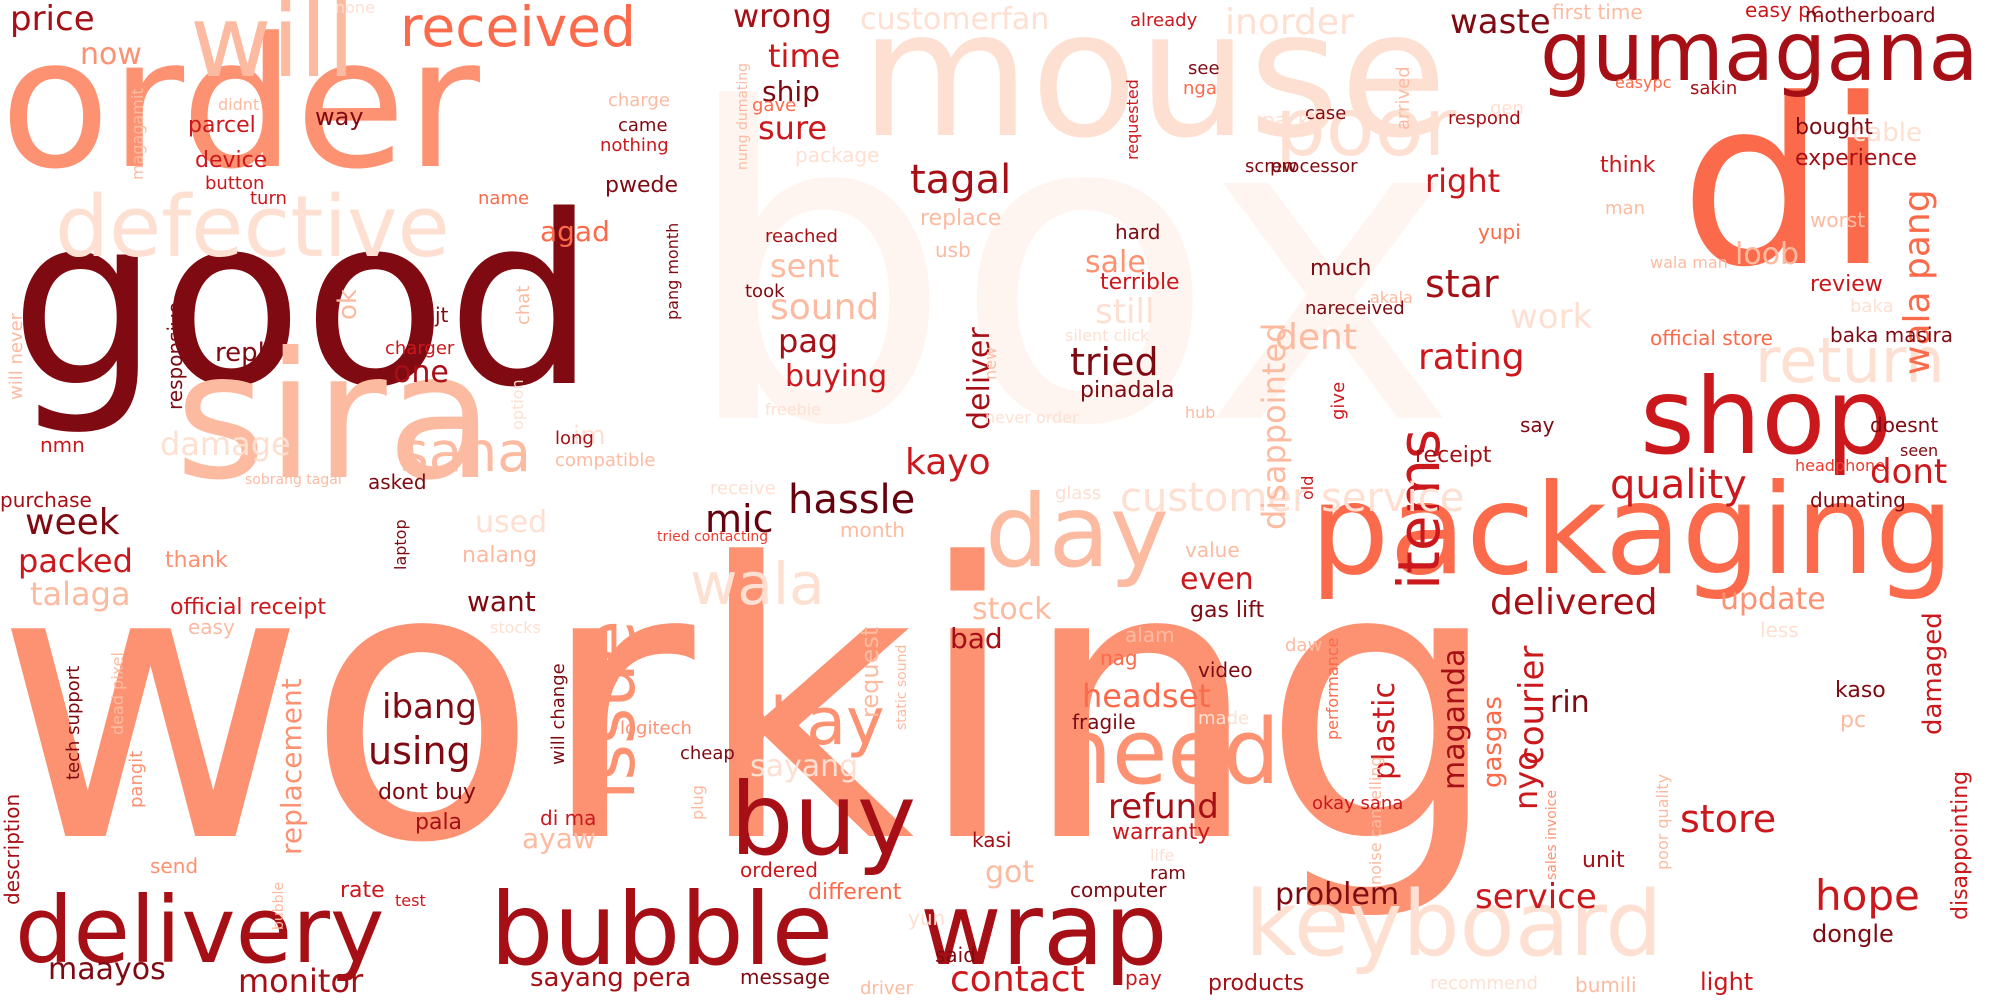  What do you see at coordinates (1552, 835) in the screenshot?
I see `word-sales-invoice: sales invoice` at bounding box center [1552, 835].